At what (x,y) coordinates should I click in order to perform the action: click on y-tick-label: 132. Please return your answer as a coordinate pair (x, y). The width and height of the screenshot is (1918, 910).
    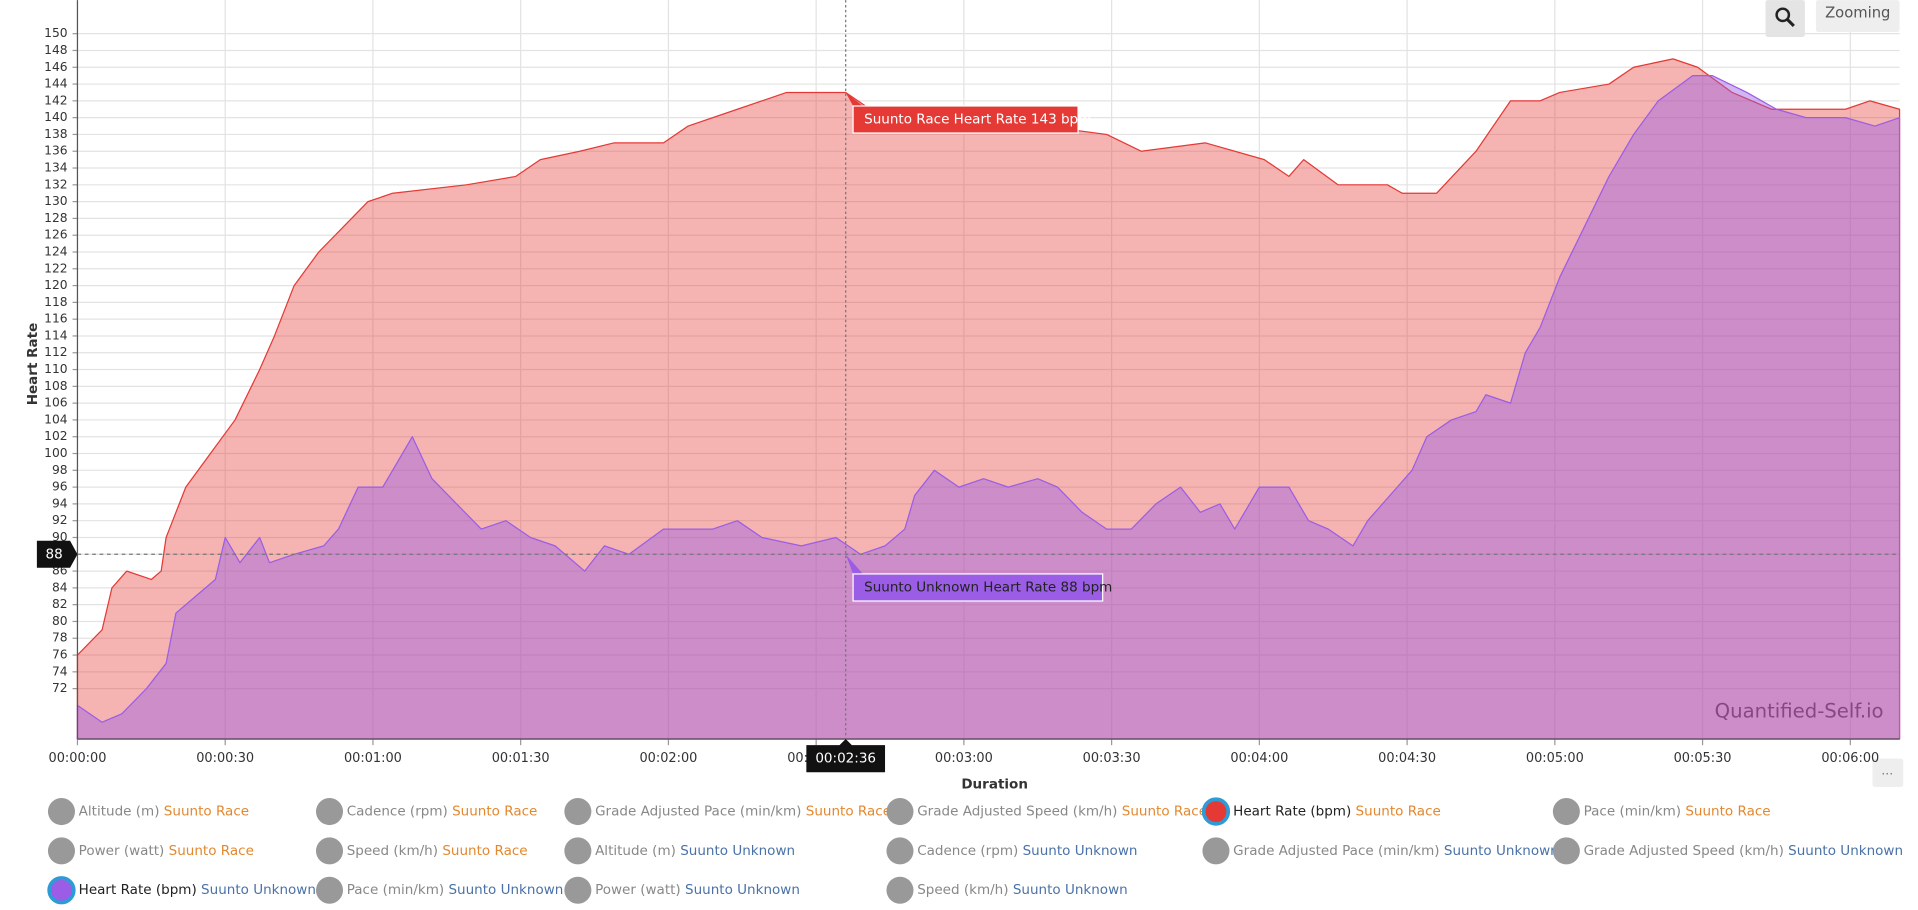
    Looking at the image, I should click on (55, 184).